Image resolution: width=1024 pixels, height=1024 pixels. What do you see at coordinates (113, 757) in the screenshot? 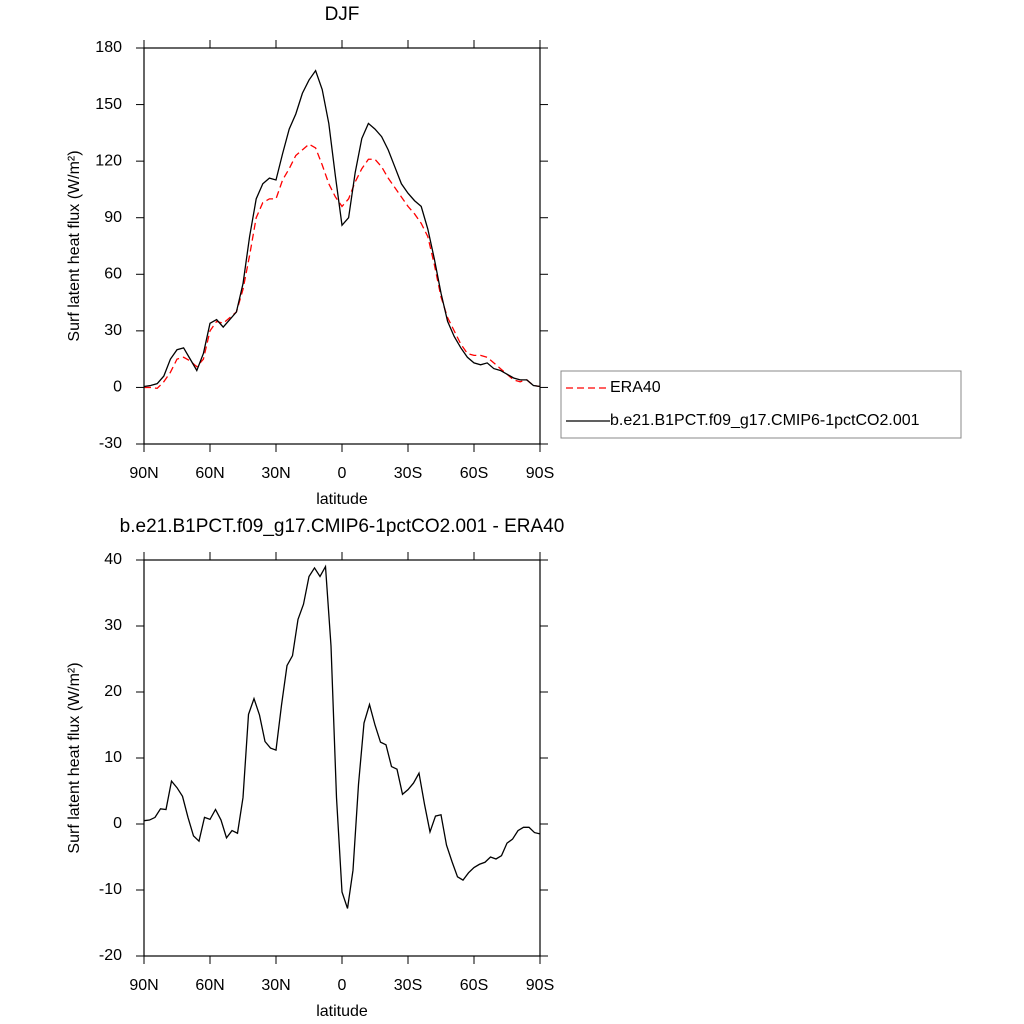
I see `y-tick-label: 10` at bounding box center [113, 757].